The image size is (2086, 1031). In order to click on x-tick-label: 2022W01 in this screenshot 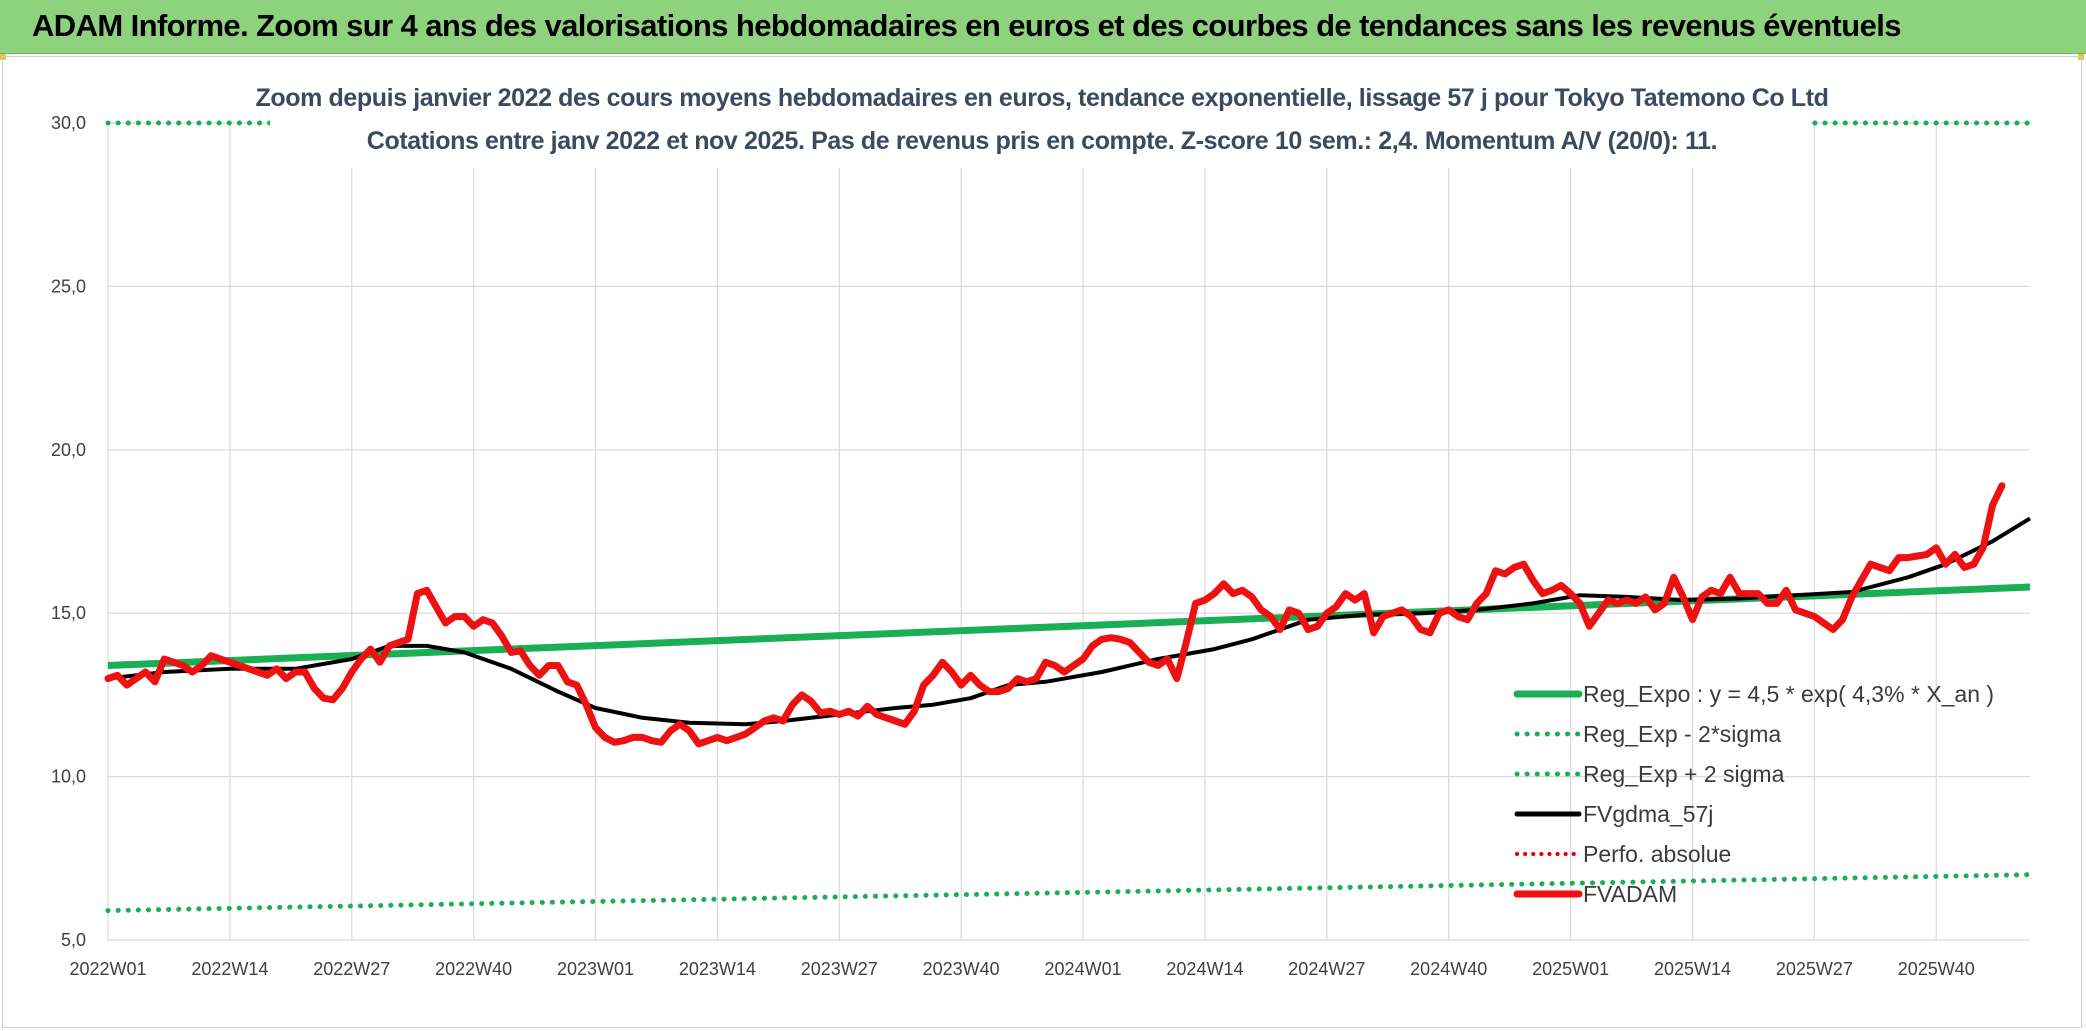, I will do `click(107, 969)`.